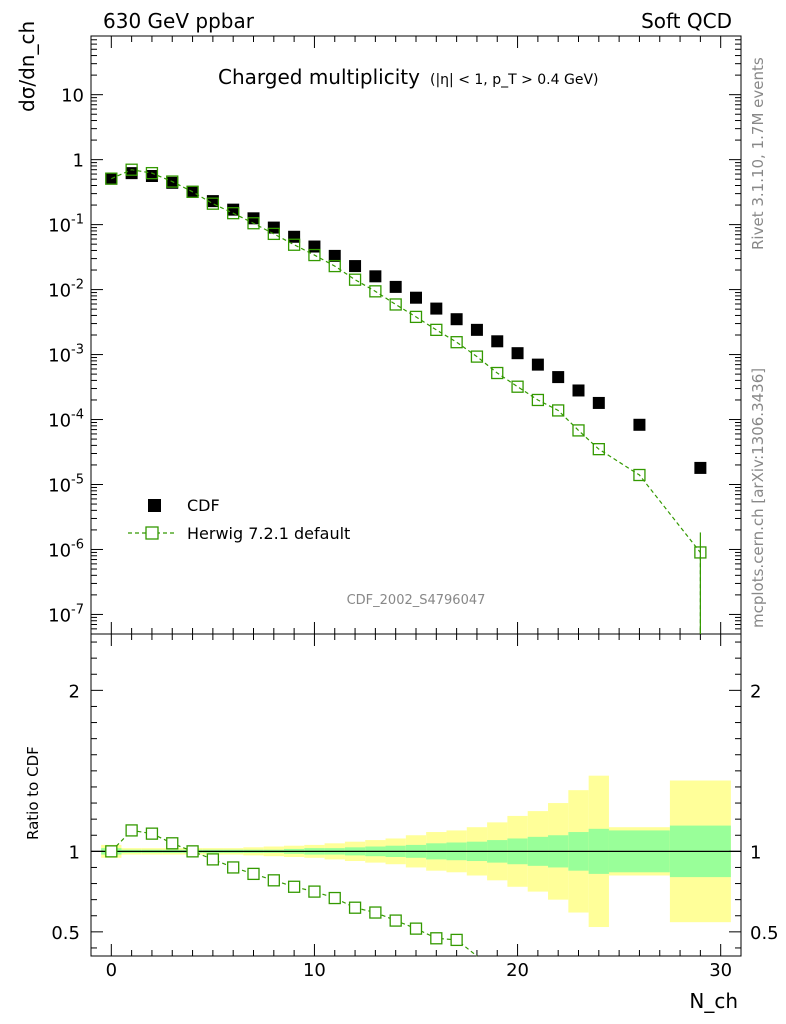  What do you see at coordinates (74, 852) in the screenshot?
I see `ratio-y-tick-label: 1` at bounding box center [74, 852].